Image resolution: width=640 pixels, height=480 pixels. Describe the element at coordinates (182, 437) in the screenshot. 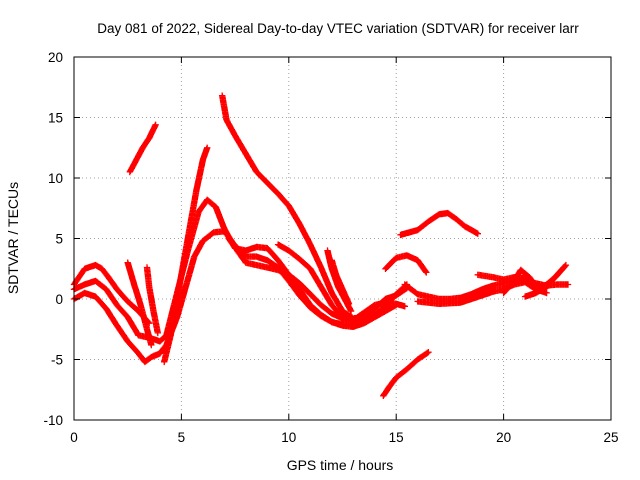

I see `x-tick-label: 5` at that location.